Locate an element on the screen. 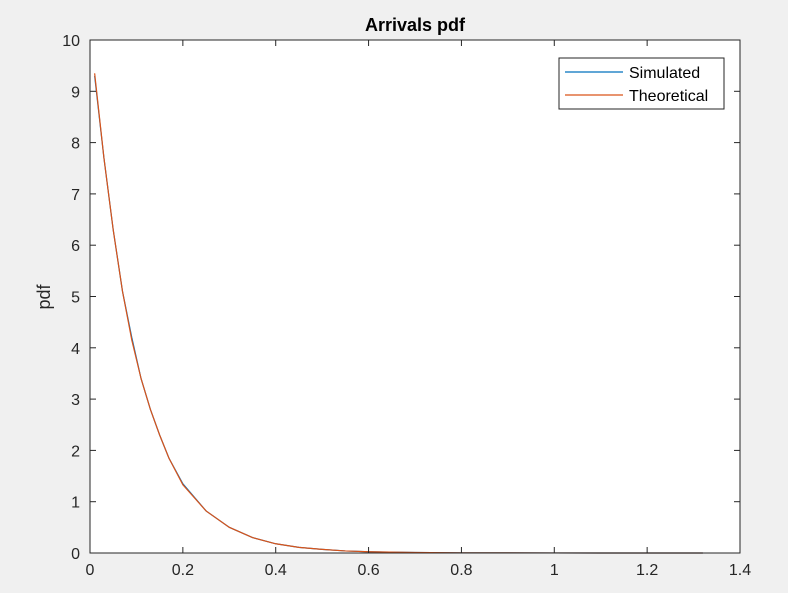  x-tick-label: 1 is located at coordinates (554, 570).